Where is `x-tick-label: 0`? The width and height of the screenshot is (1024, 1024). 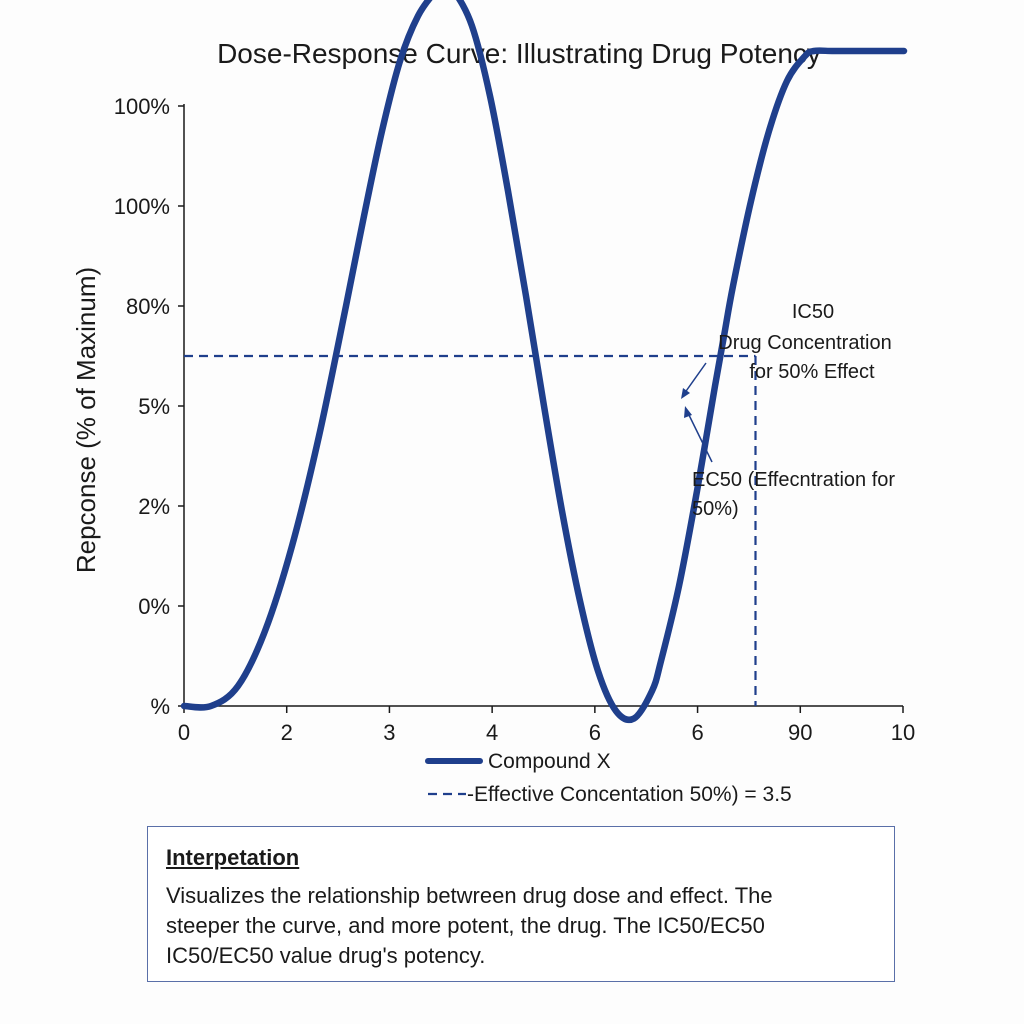 x-tick-label: 0 is located at coordinates (184, 732).